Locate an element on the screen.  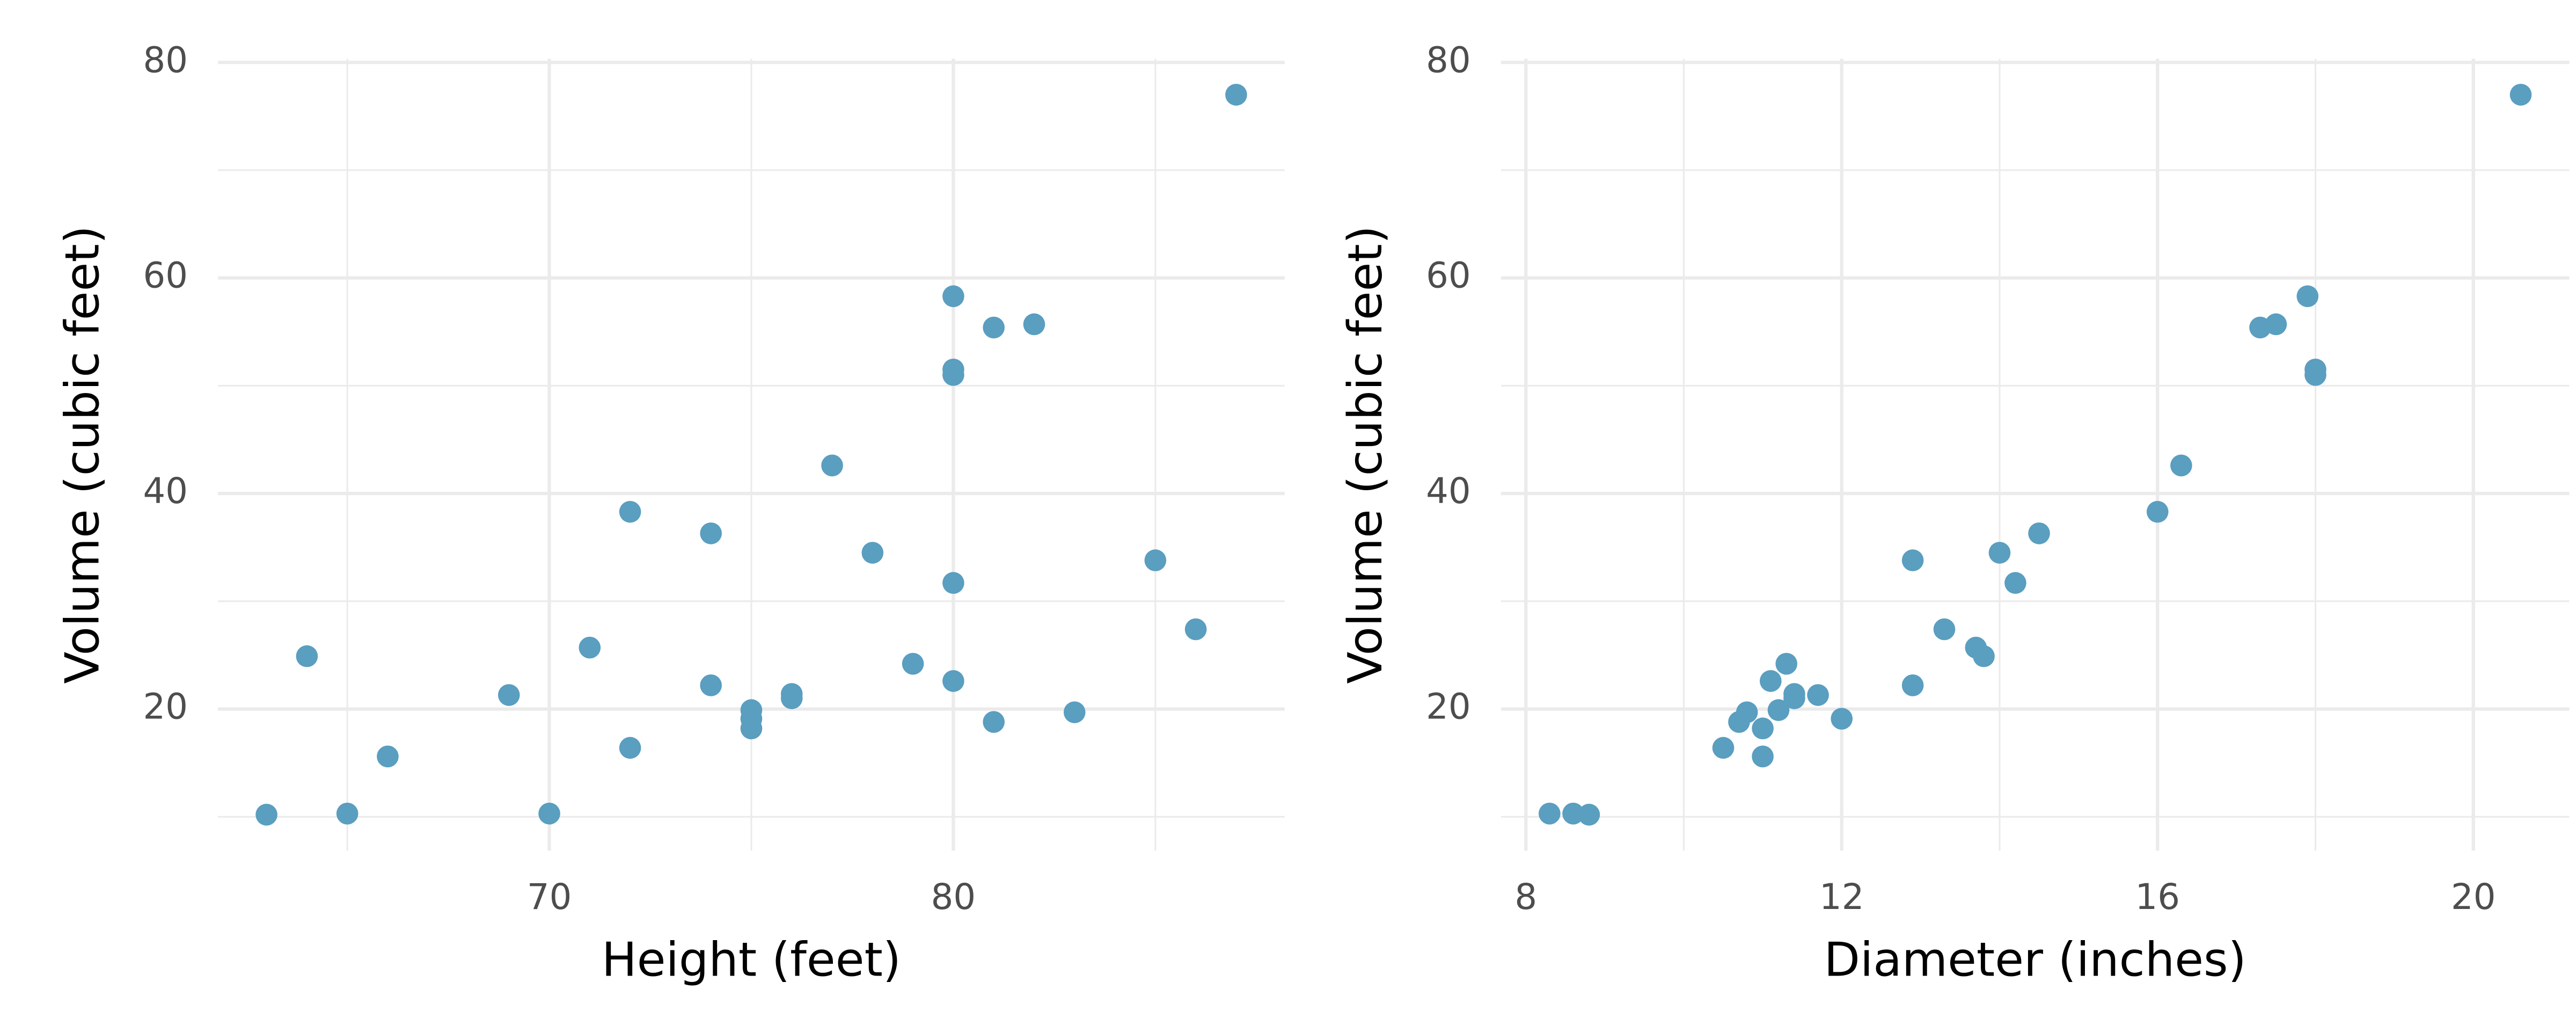
x-tick-label: 70 is located at coordinates (549, 897).